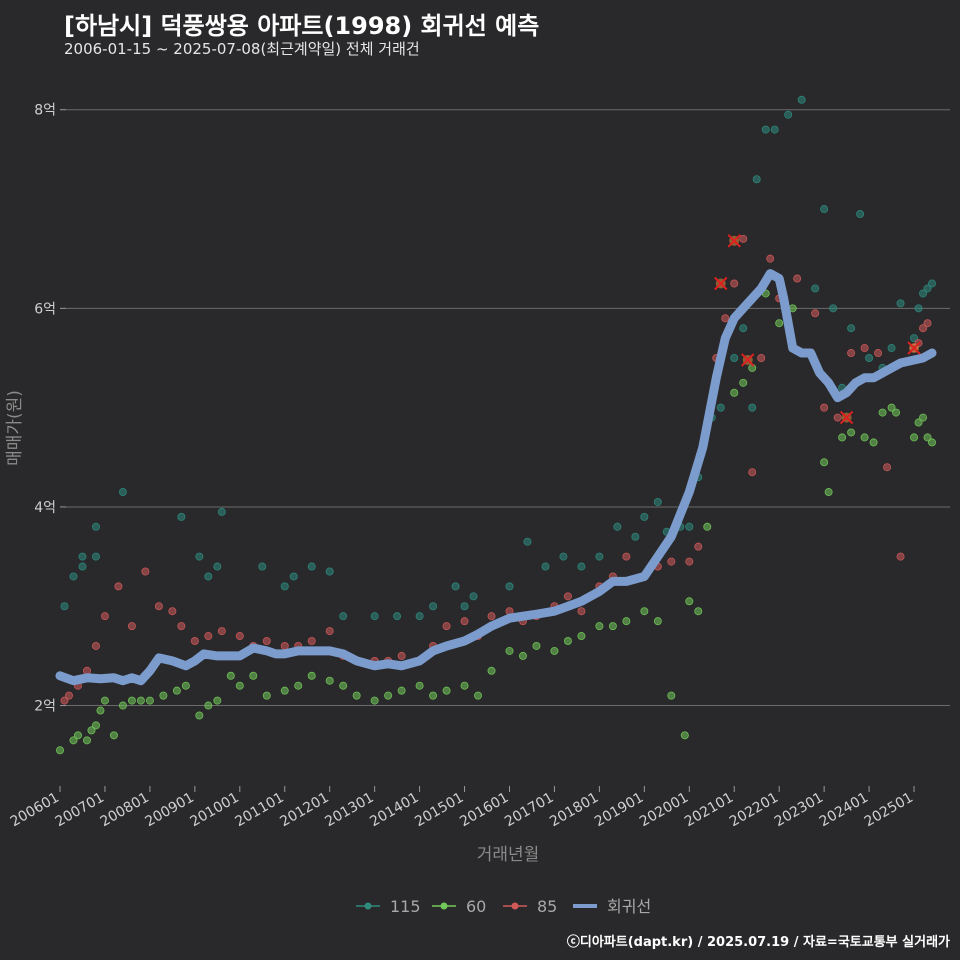 The image size is (960, 960). I want to click on legend-item-115: 115, so click(388, 906).